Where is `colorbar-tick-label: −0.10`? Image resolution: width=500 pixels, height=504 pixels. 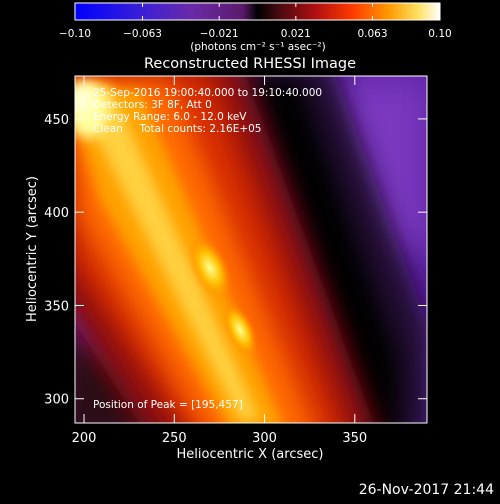
colorbar-tick-label: −0.10 is located at coordinates (75, 34).